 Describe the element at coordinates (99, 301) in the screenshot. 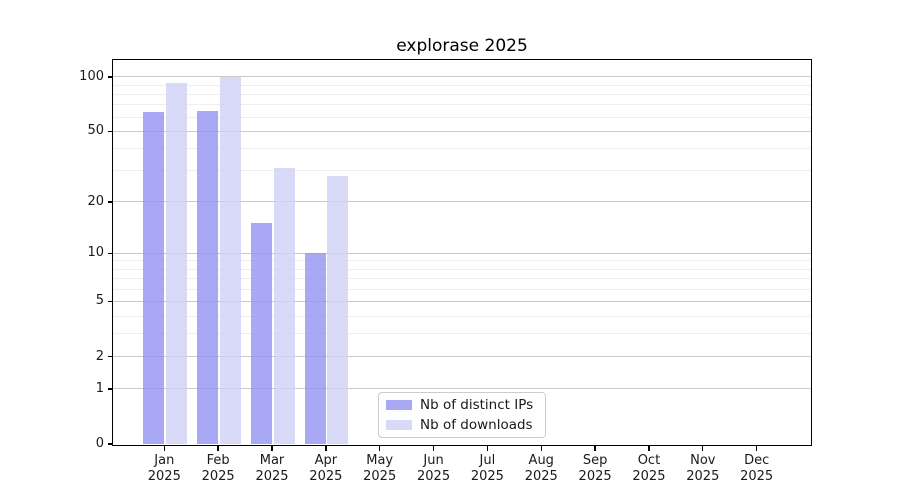

I see `y-axis-tick-label: 5` at that location.